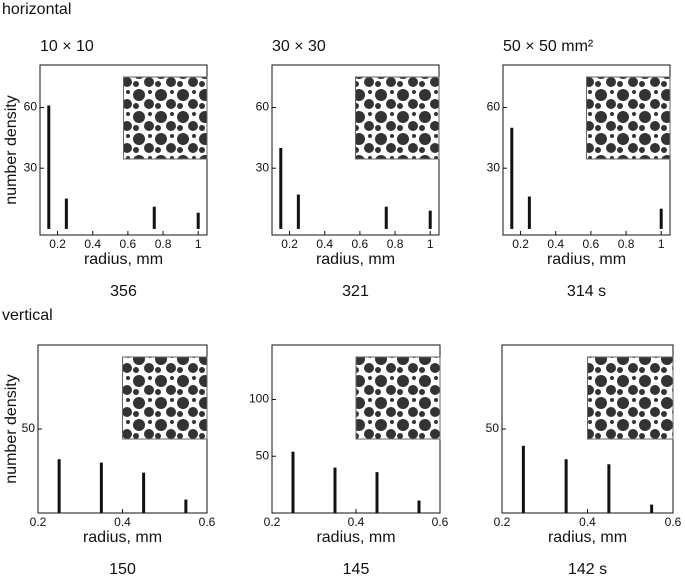 The height and width of the screenshot is (577, 685). I want to click on annotation: 142 s, so click(587, 569).